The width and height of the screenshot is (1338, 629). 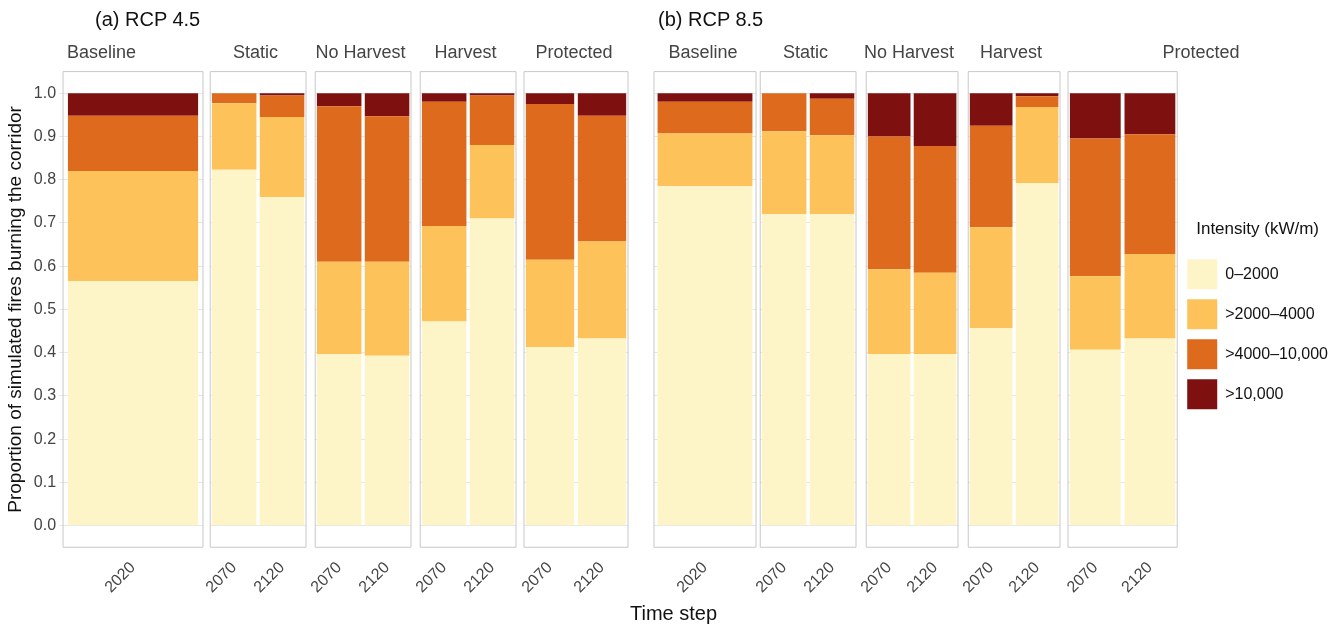 I want to click on legend-label: 0–2000, so click(x=1252, y=273).